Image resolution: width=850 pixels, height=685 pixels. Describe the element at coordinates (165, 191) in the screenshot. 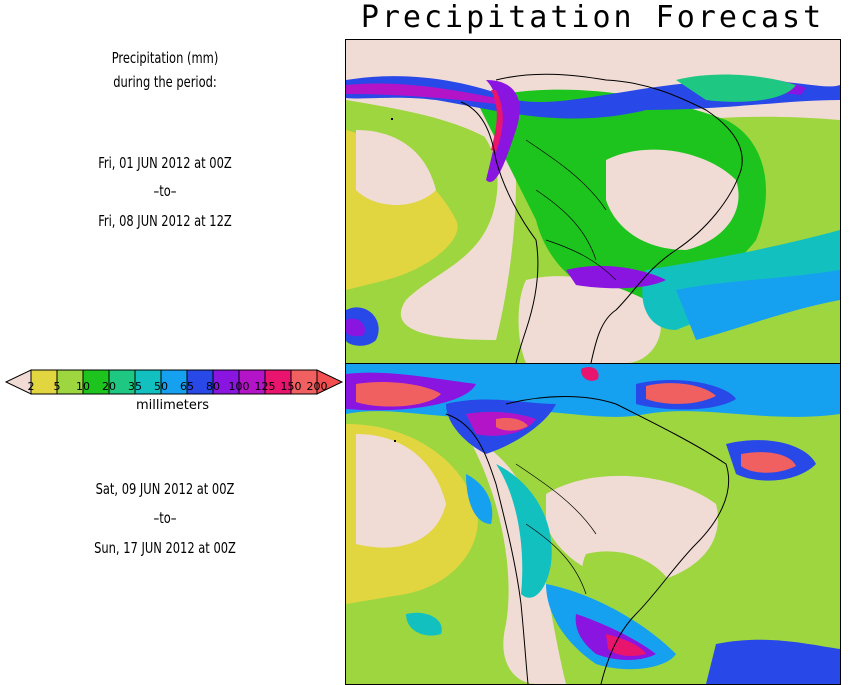

I see `period1-separator: –to–` at that location.